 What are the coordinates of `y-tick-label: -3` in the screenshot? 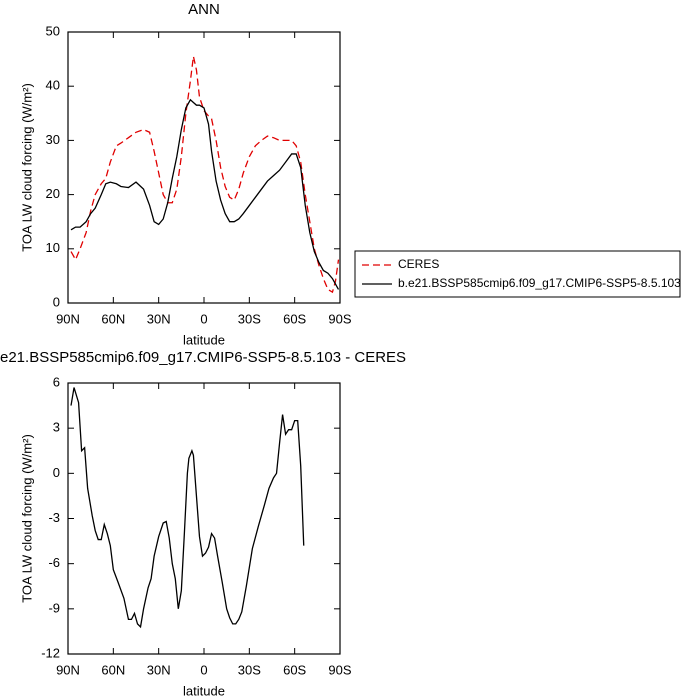 It's located at (54, 517).